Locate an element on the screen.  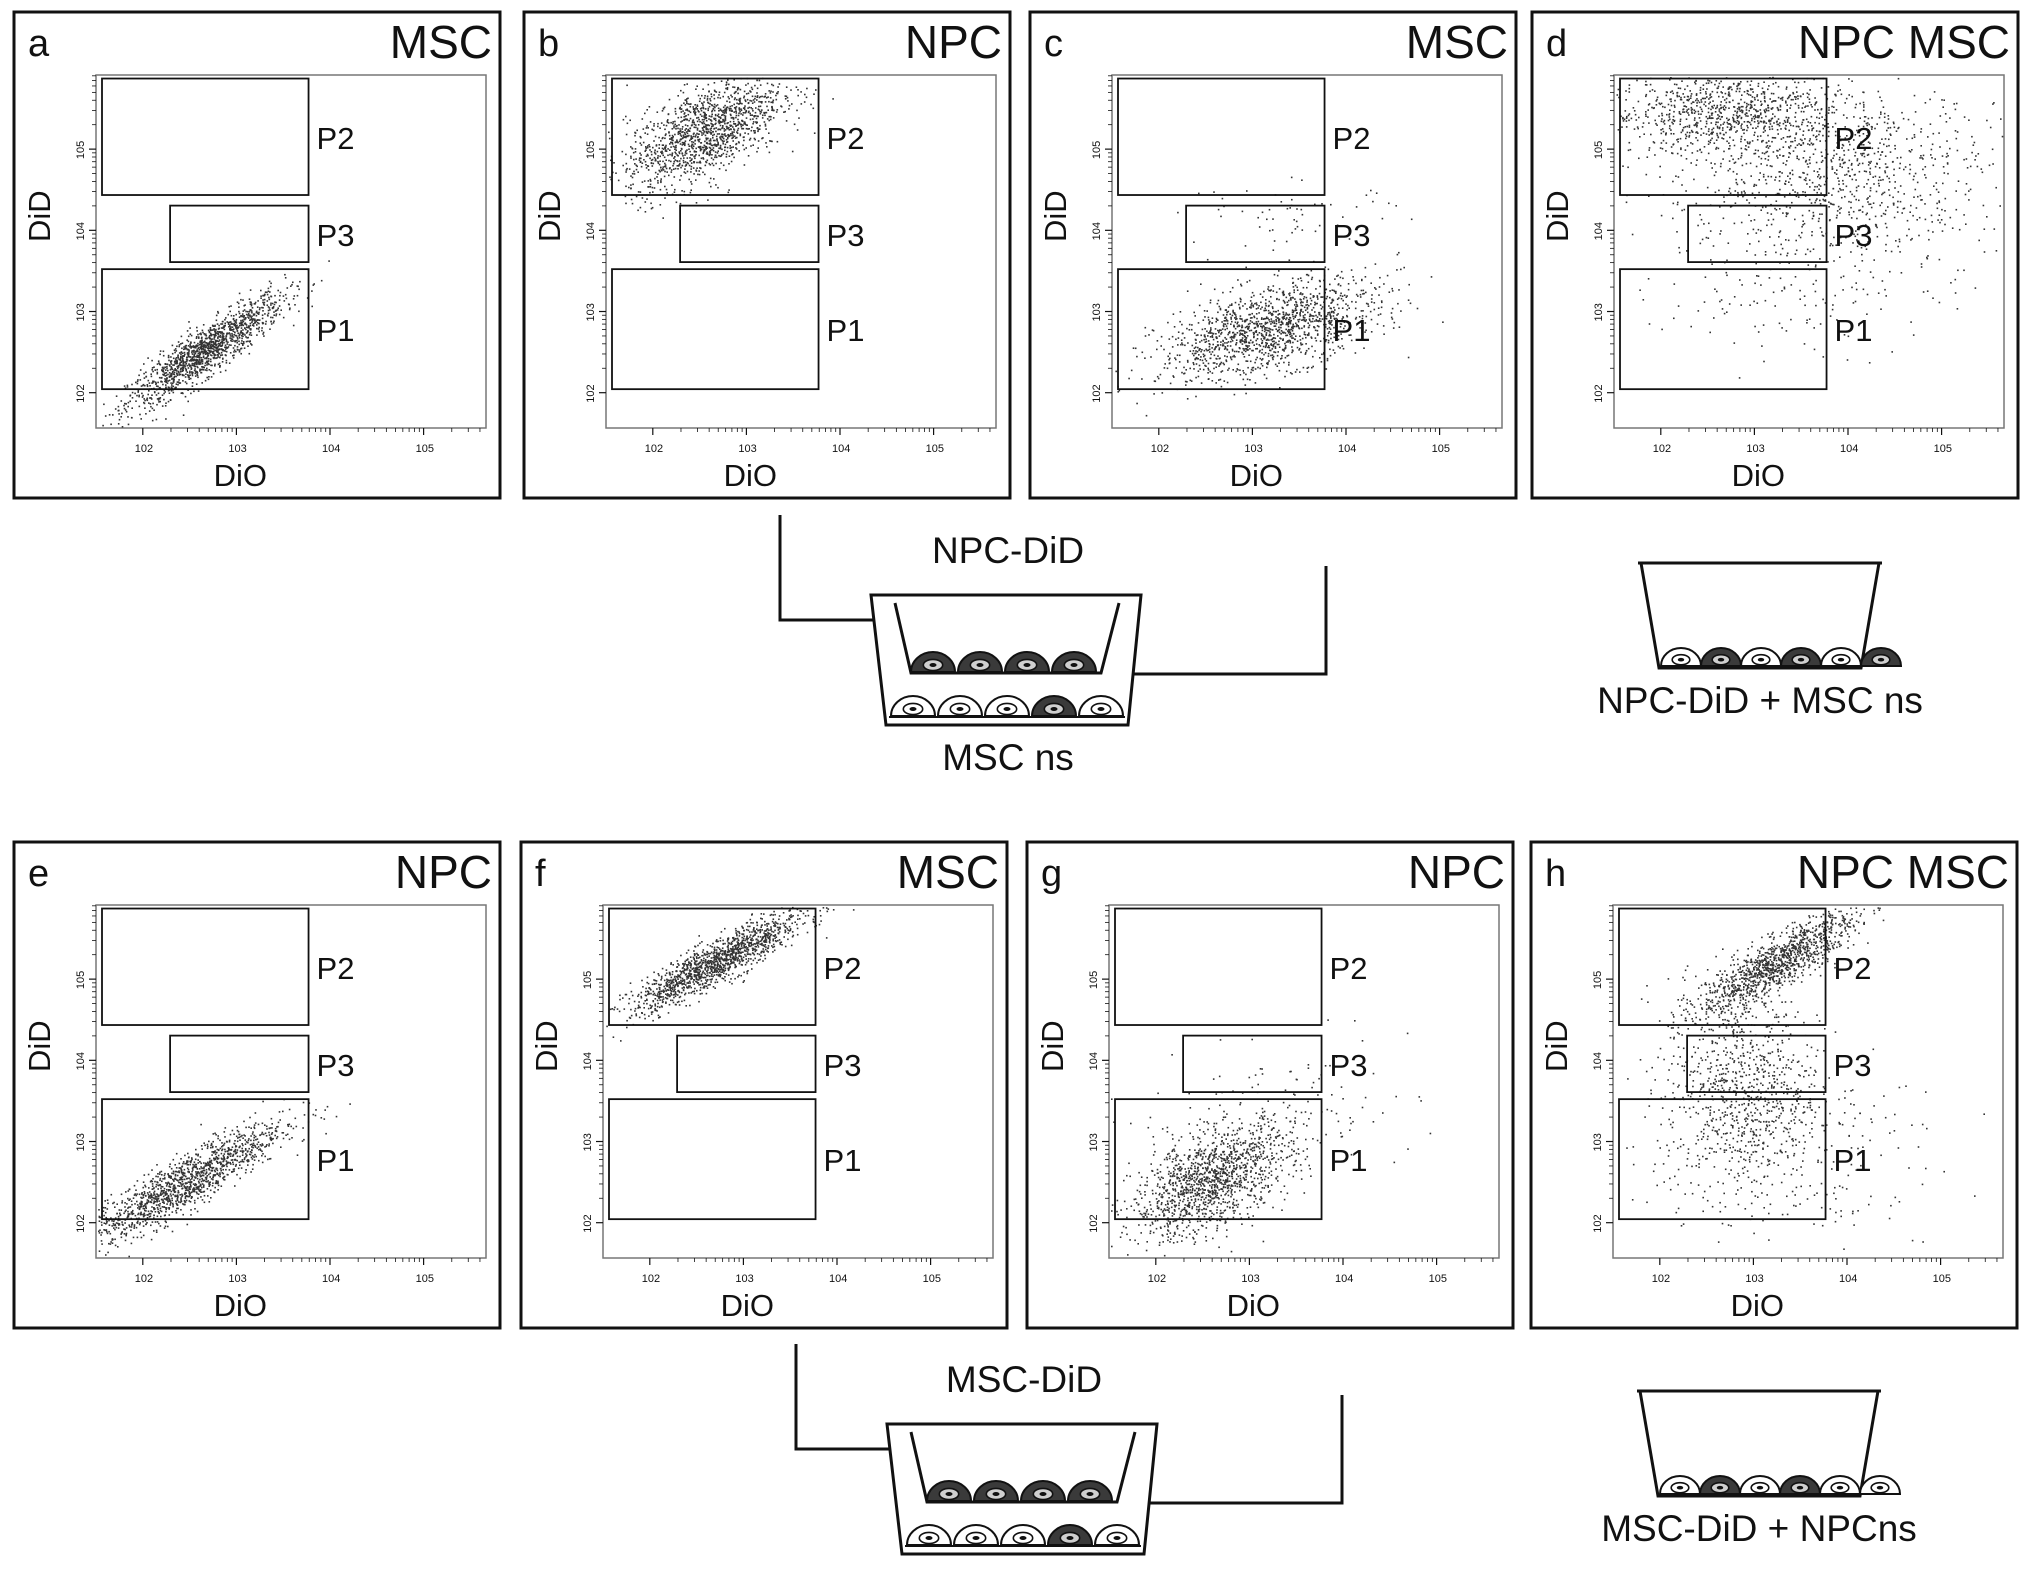
panel-letter: c is located at coordinates (1053, 44).